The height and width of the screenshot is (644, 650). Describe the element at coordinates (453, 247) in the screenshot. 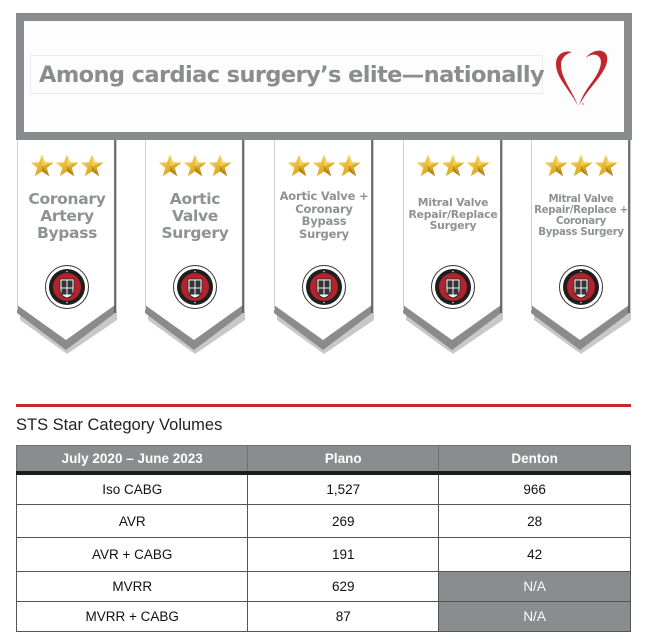

I see `banner-mitral-valve-repair-replace: Mitral Valve Repair/Replace Surgery` at that location.